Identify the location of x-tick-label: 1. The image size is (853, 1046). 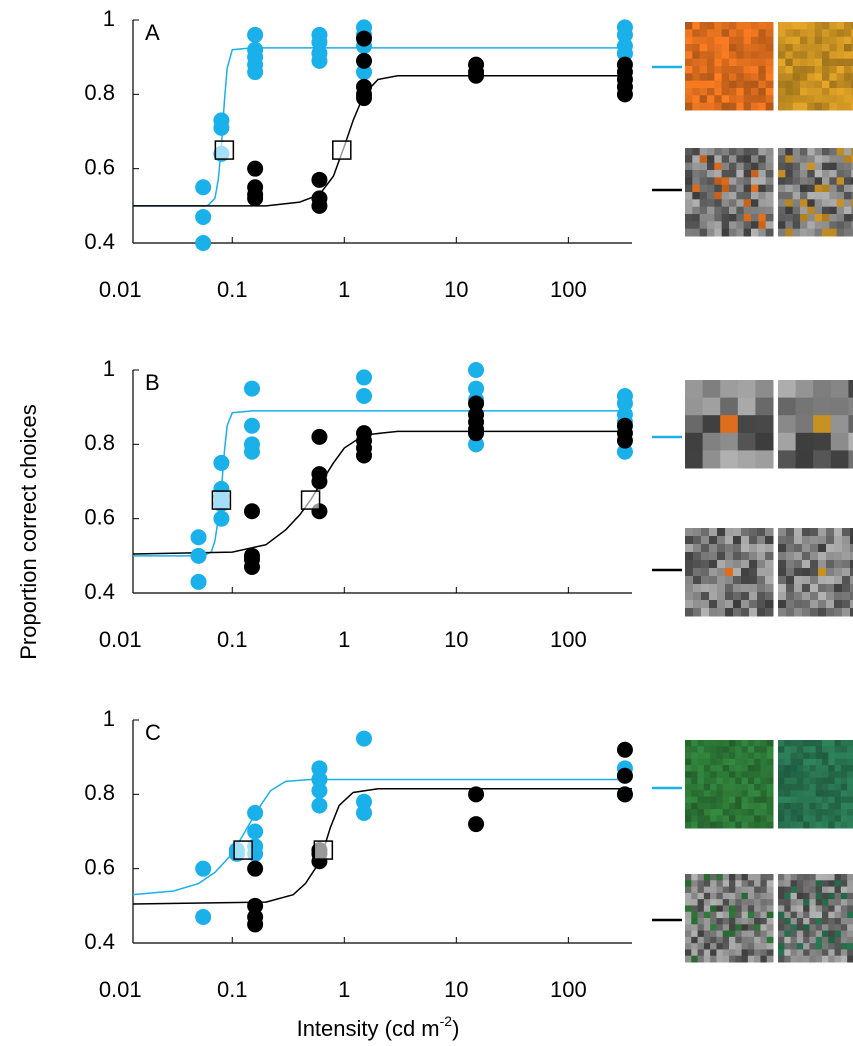
(344, 989).